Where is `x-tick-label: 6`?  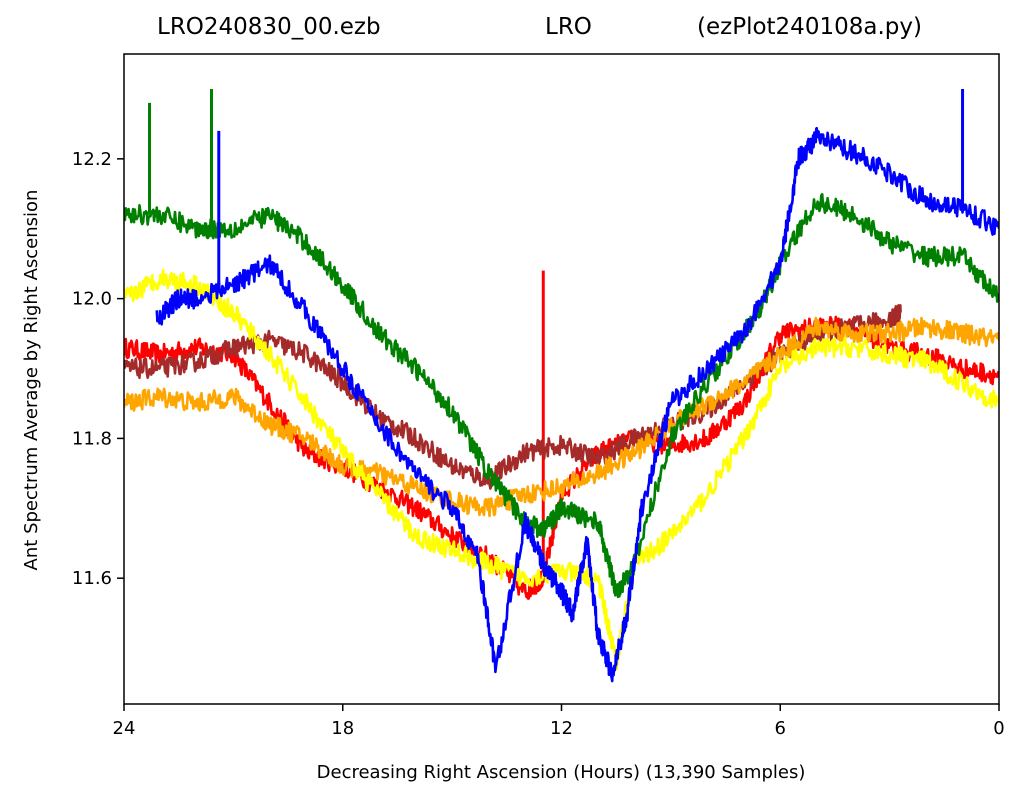 x-tick-label: 6 is located at coordinates (780, 728).